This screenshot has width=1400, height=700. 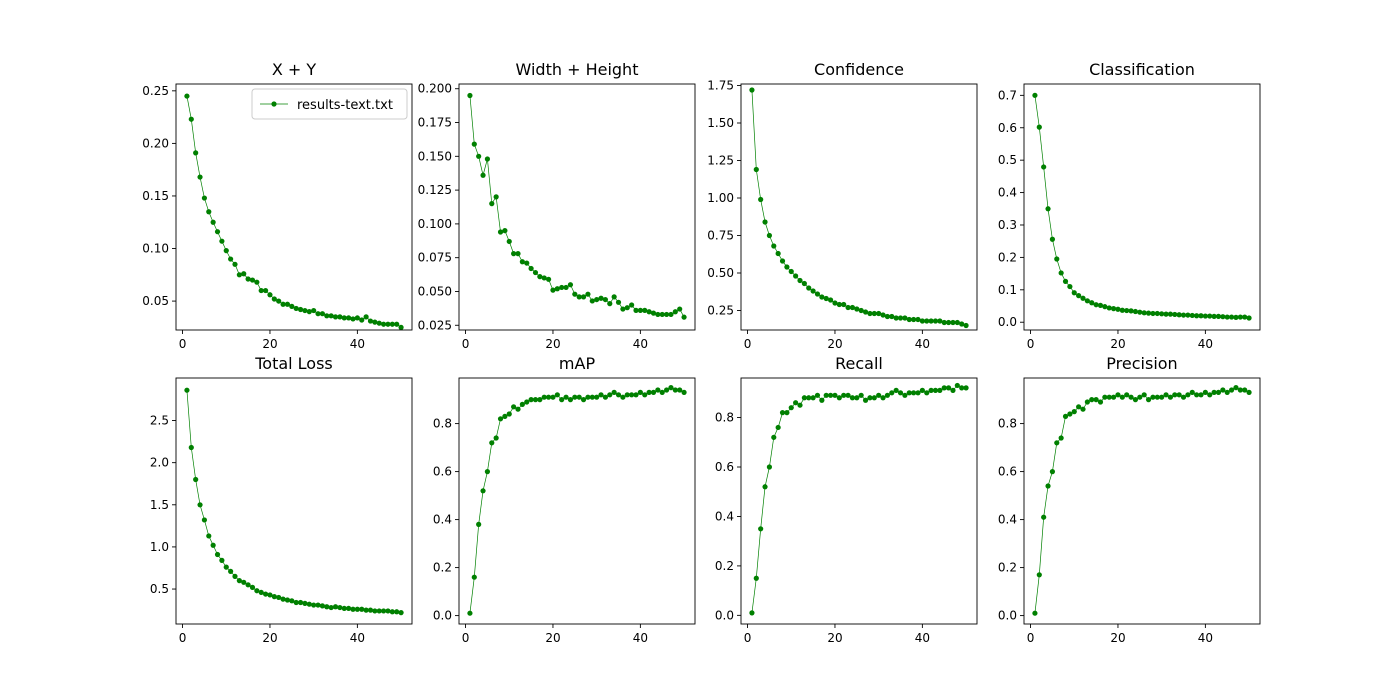 What do you see at coordinates (724, 418) in the screenshot?
I see `y-tick-label: 0.8` at bounding box center [724, 418].